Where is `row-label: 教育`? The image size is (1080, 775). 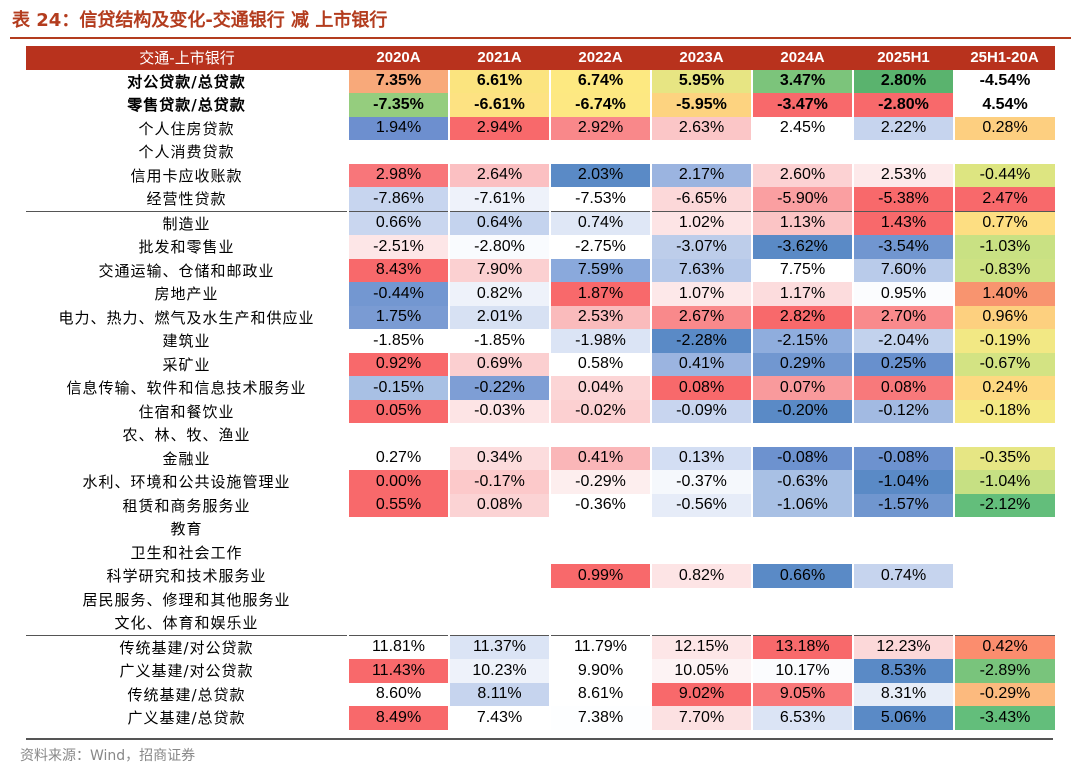 row-label: 教育 is located at coordinates (187, 529).